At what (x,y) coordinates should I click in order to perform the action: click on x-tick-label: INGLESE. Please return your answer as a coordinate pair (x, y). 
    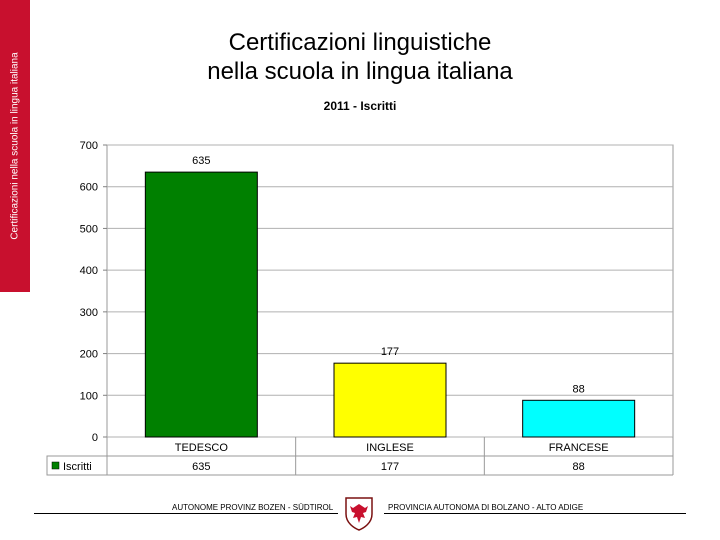
    Looking at the image, I should click on (390, 448).